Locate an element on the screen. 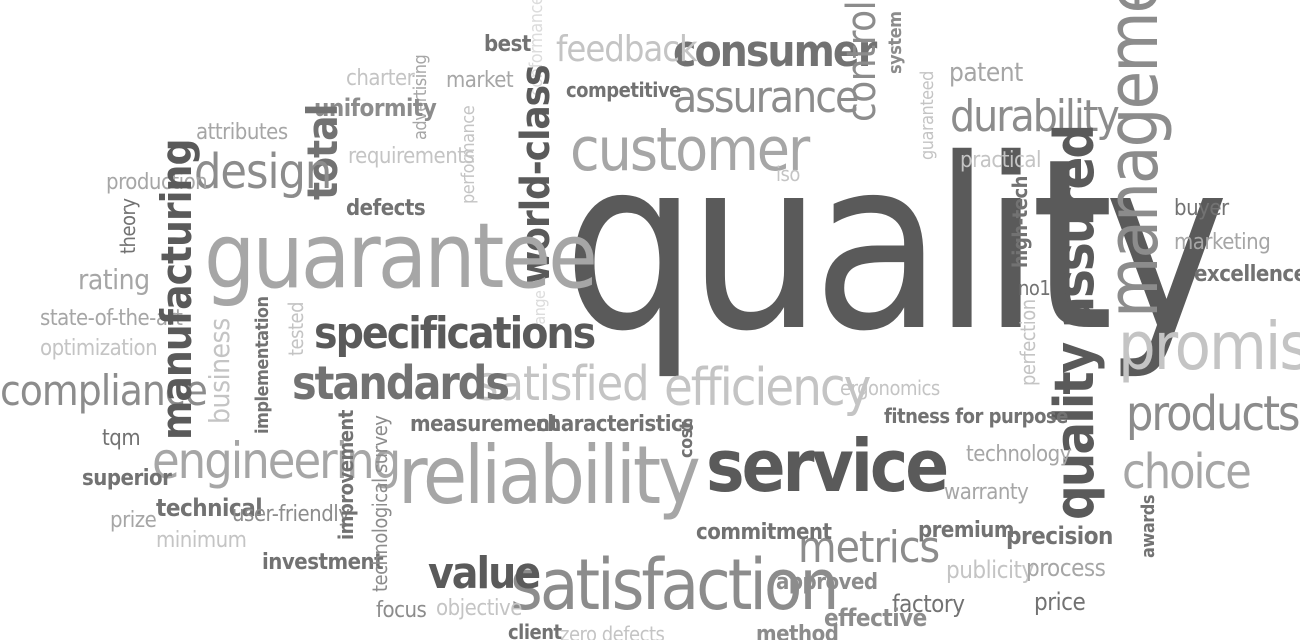  word-publicity: publicity is located at coordinates (990, 570).